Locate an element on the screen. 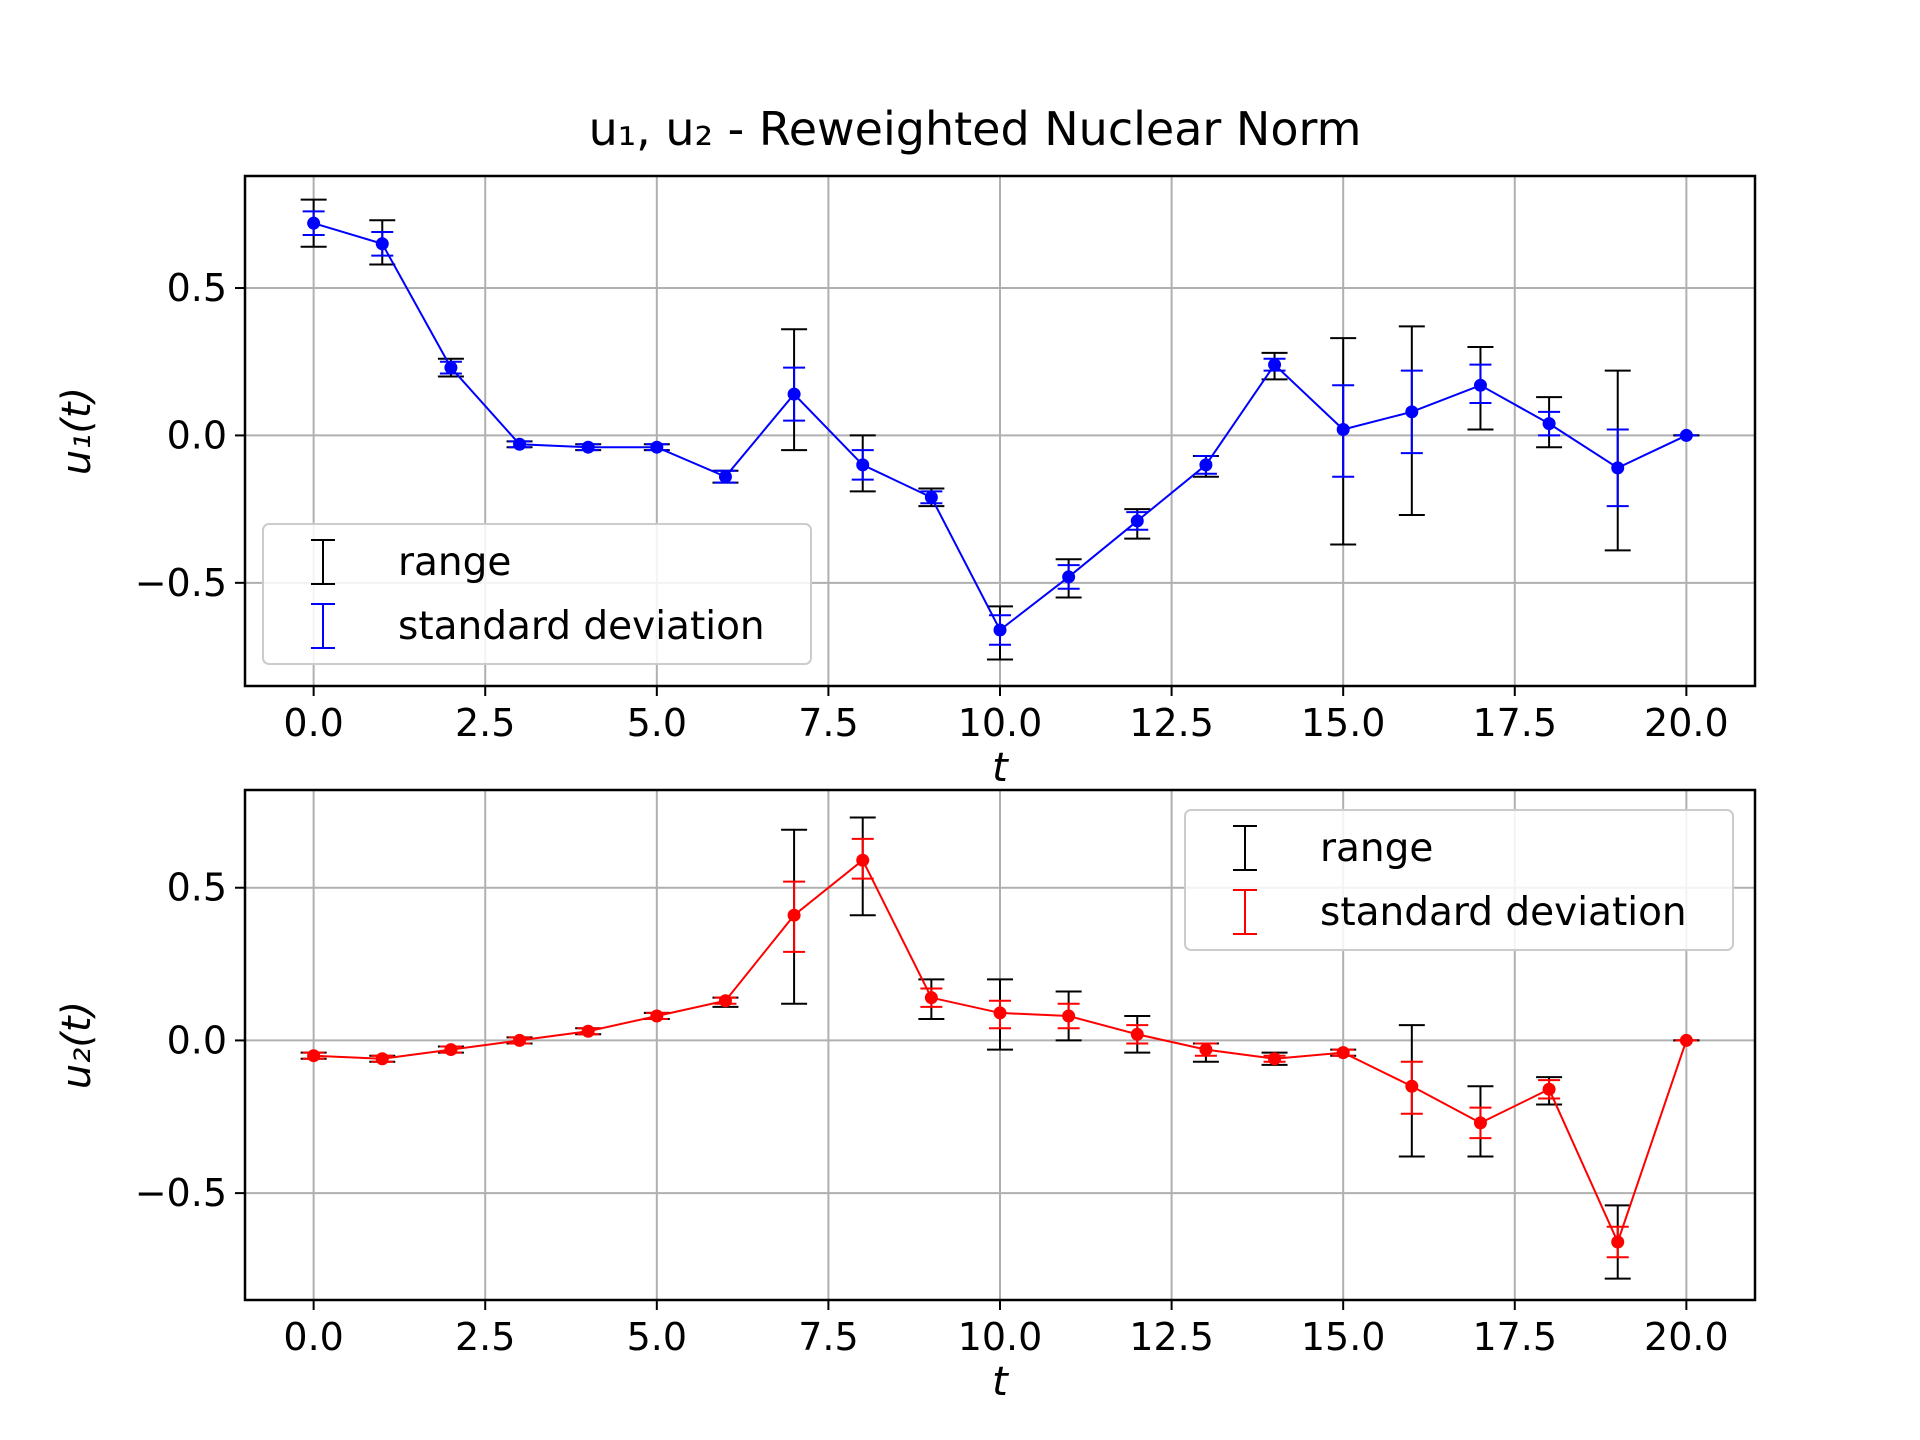 The height and width of the screenshot is (1440, 1920). chart-title: u₁, u₂ - Reweighted Nuclear Norm is located at coordinates (975, 129).